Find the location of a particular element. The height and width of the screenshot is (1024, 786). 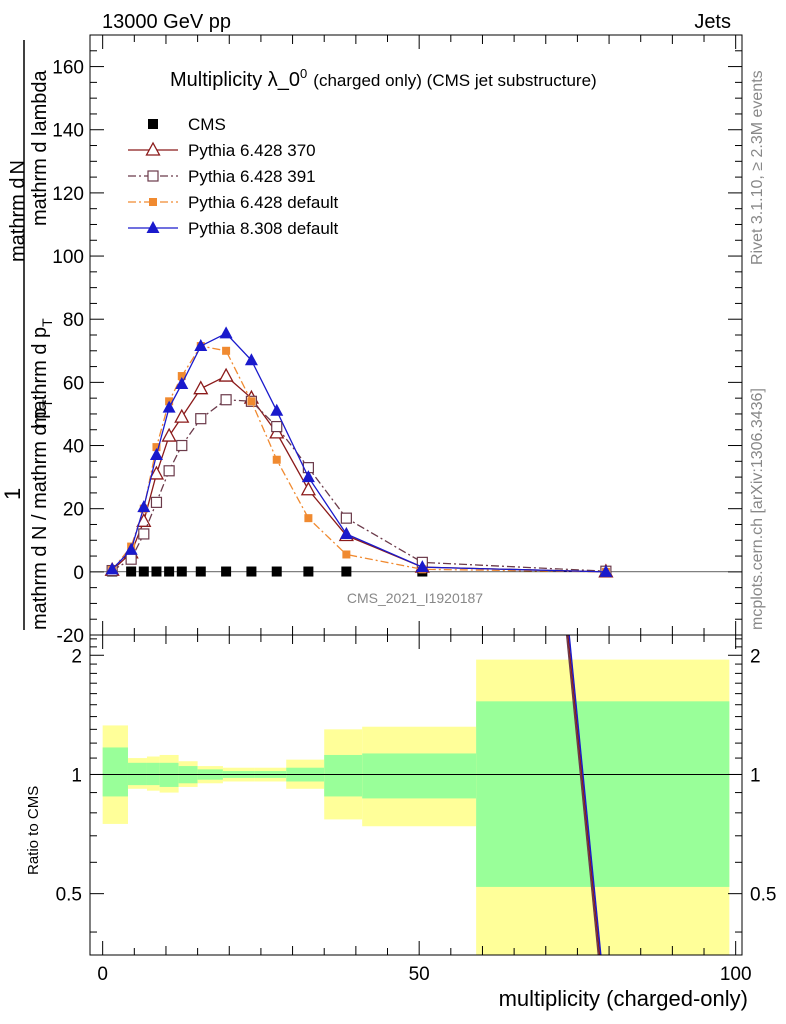

y-label-one: 1 is located at coordinates (12, 494).